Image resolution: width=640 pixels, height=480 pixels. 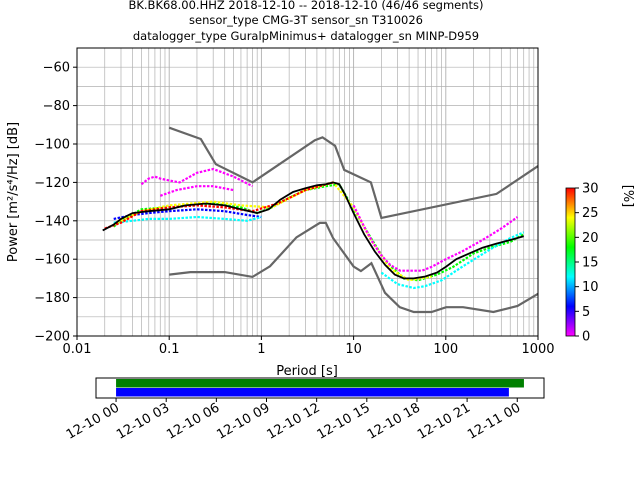 What do you see at coordinates (143, 421) in the screenshot?
I see `timeline-tick-label: 12-10 03` at bounding box center [143, 421].